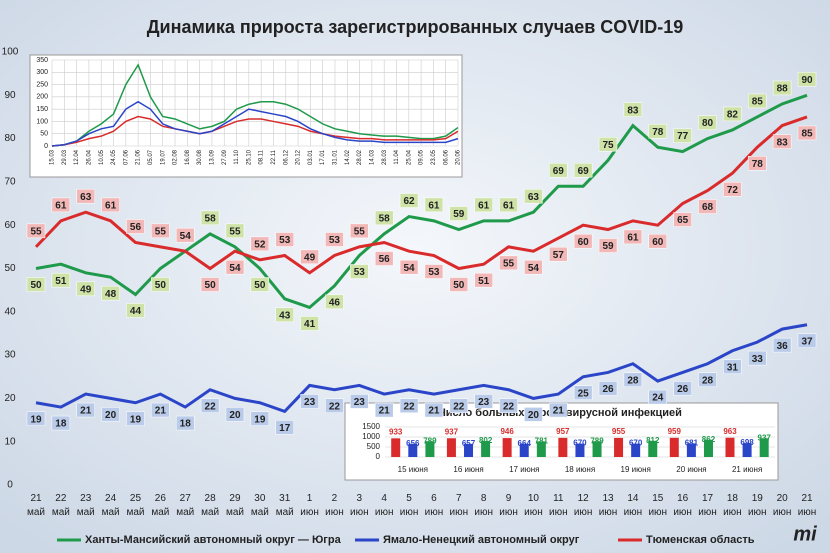  Describe the element at coordinates (374, 446) in the screenshot. I see `y-tick-label: 500` at that location.